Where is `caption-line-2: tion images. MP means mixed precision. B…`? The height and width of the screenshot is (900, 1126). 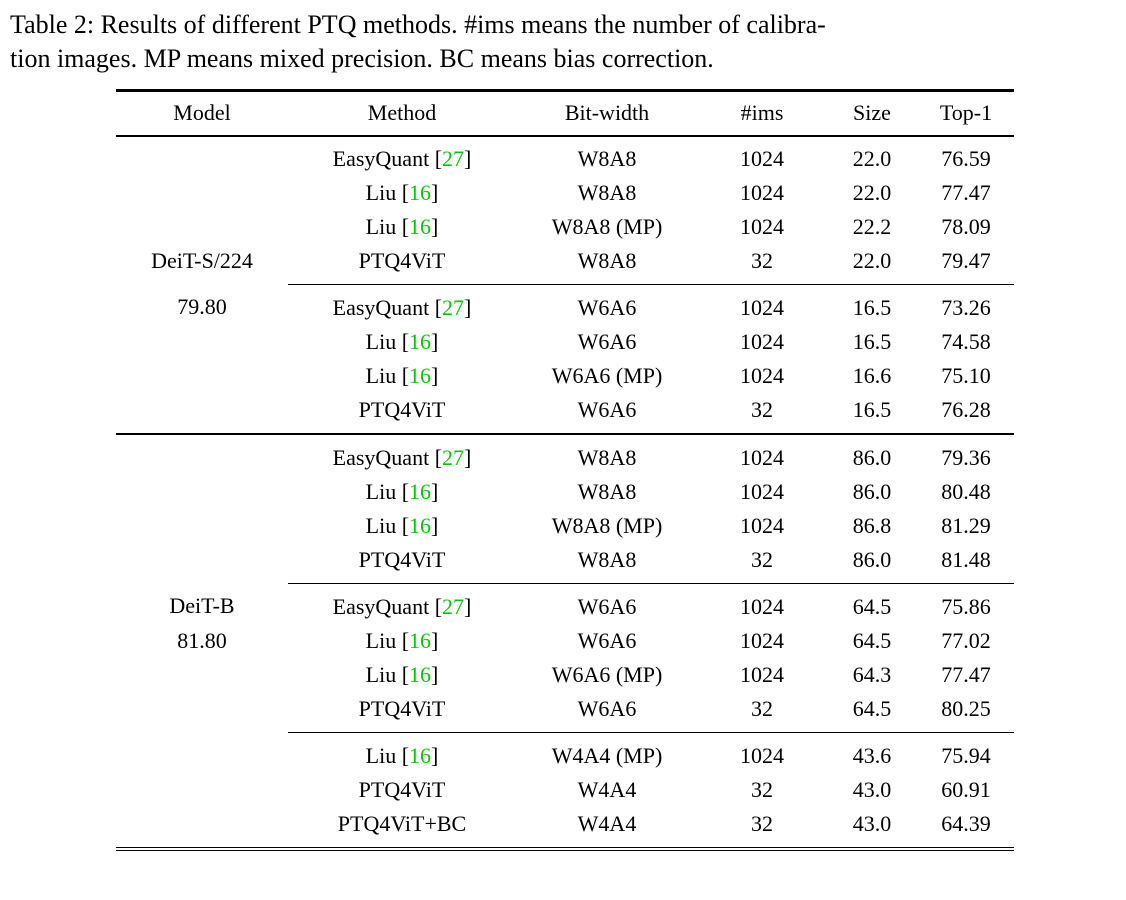
caption-line-2: tion images. MP means mixed precision. B… is located at coordinates (362, 59).